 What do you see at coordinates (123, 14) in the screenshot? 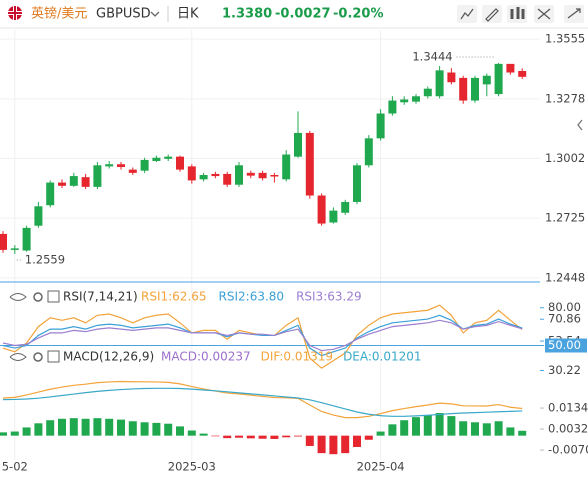
I see `symbol-code: GBPUSD` at bounding box center [123, 14].